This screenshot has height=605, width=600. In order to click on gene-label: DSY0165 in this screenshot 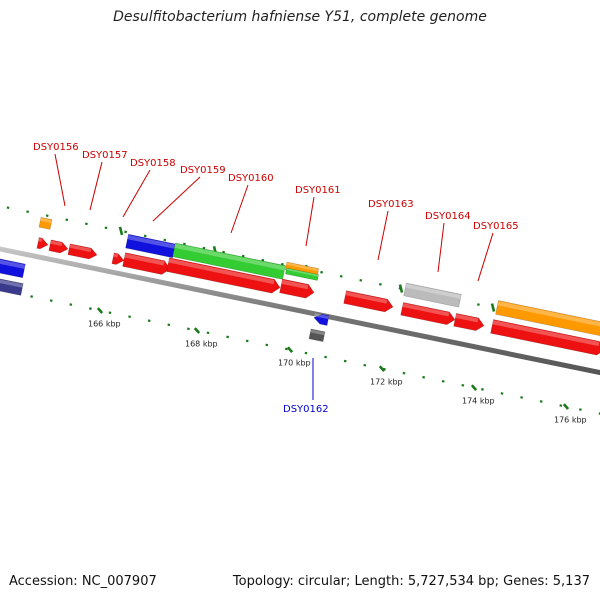, I will do `click(496, 226)`.